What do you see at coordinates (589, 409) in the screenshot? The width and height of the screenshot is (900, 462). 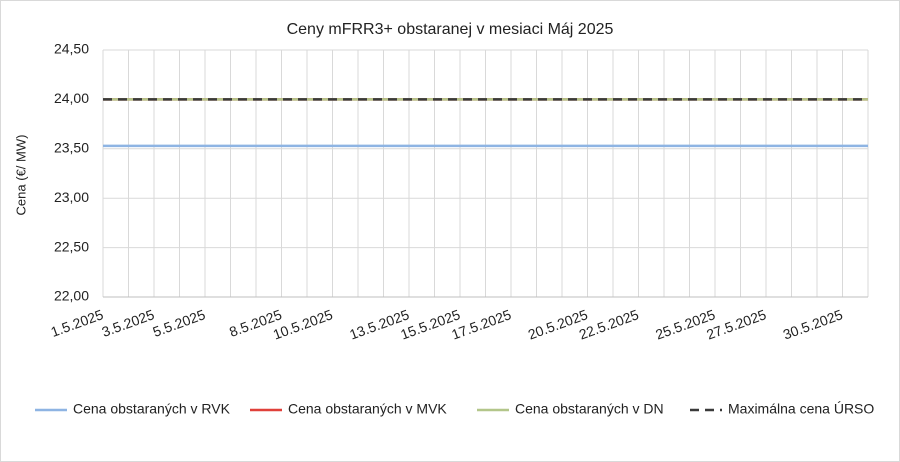 I see `legend-label: Cena obstaraných v DN` at bounding box center [589, 409].